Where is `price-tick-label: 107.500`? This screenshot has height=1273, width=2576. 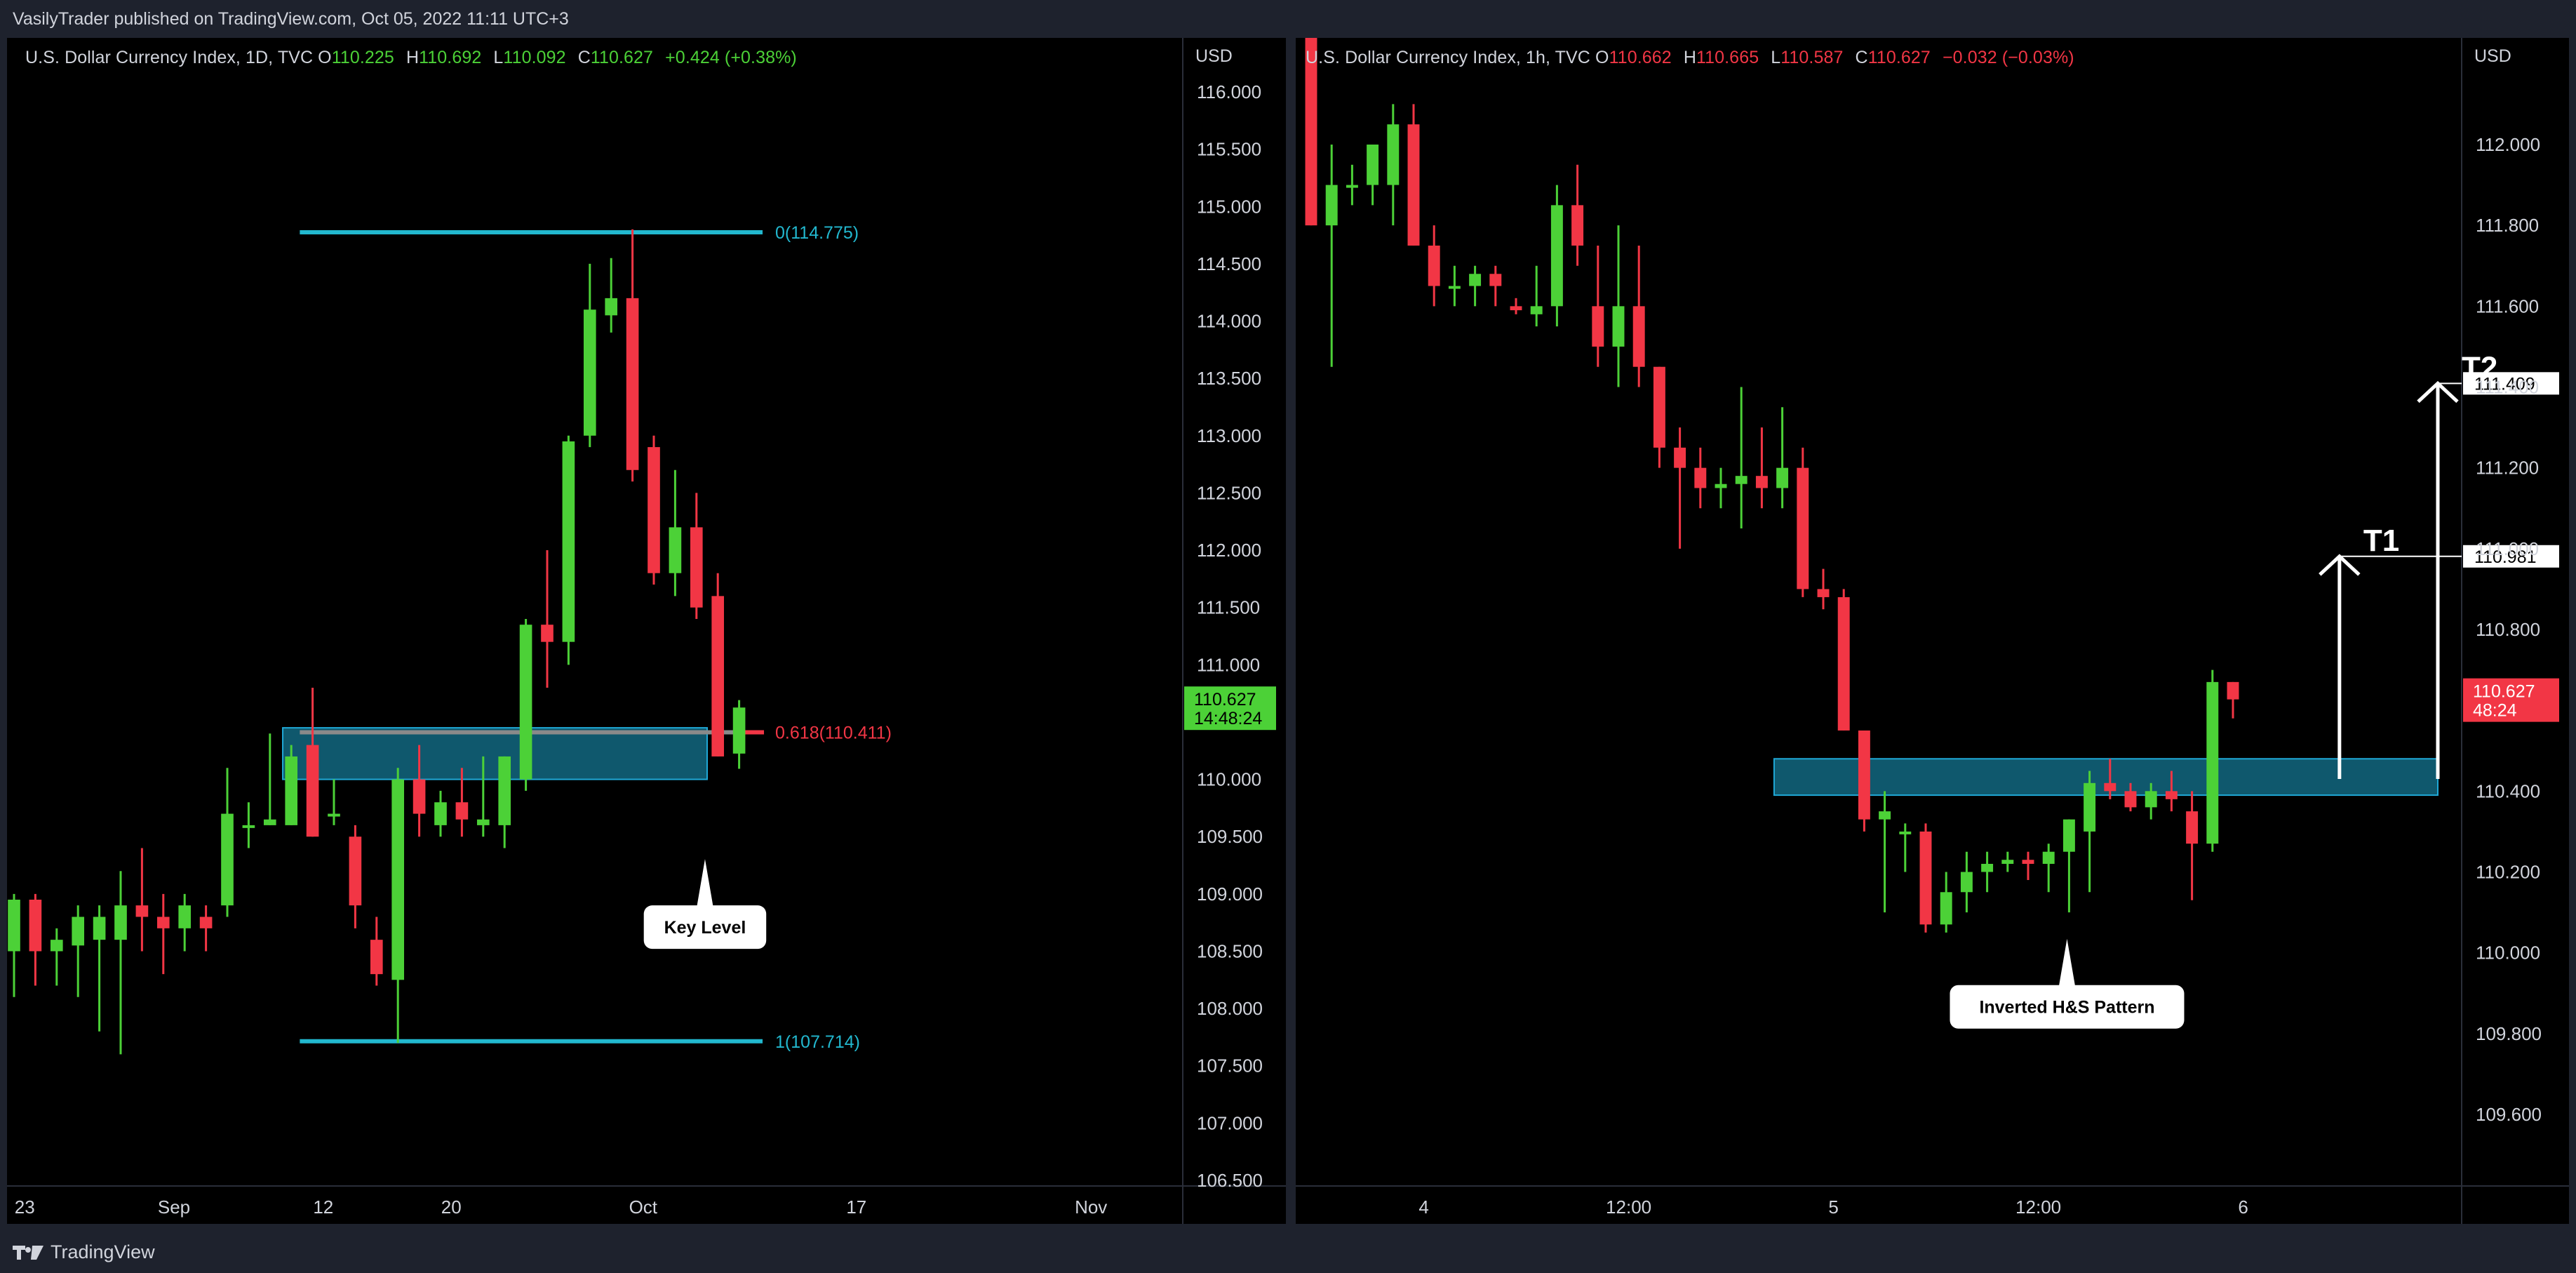 price-tick-label: 107.500 is located at coordinates (1230, 1066).